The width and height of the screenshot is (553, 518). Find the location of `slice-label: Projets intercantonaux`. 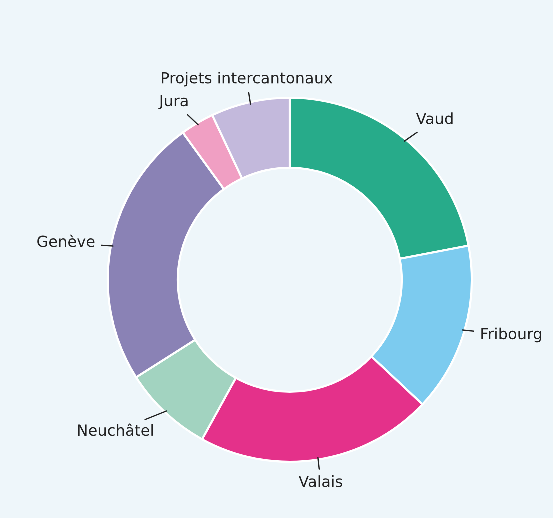

slice-label: Projets intercantonaux is located at coordinates (247, 79).